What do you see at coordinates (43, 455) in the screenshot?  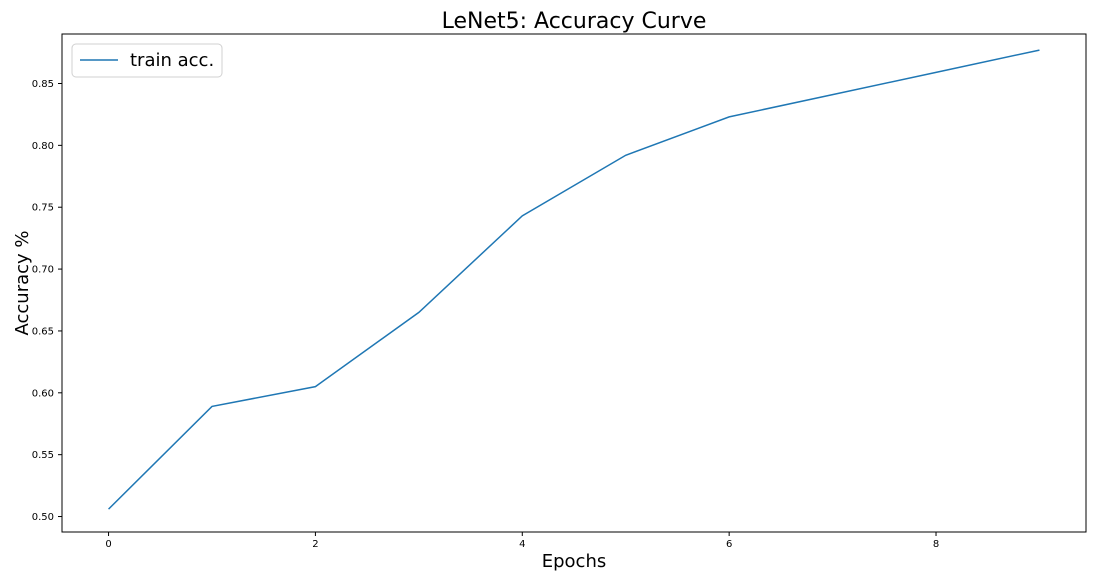 I see `y-tick-label: 0.55` at bounding box center [43, 455].